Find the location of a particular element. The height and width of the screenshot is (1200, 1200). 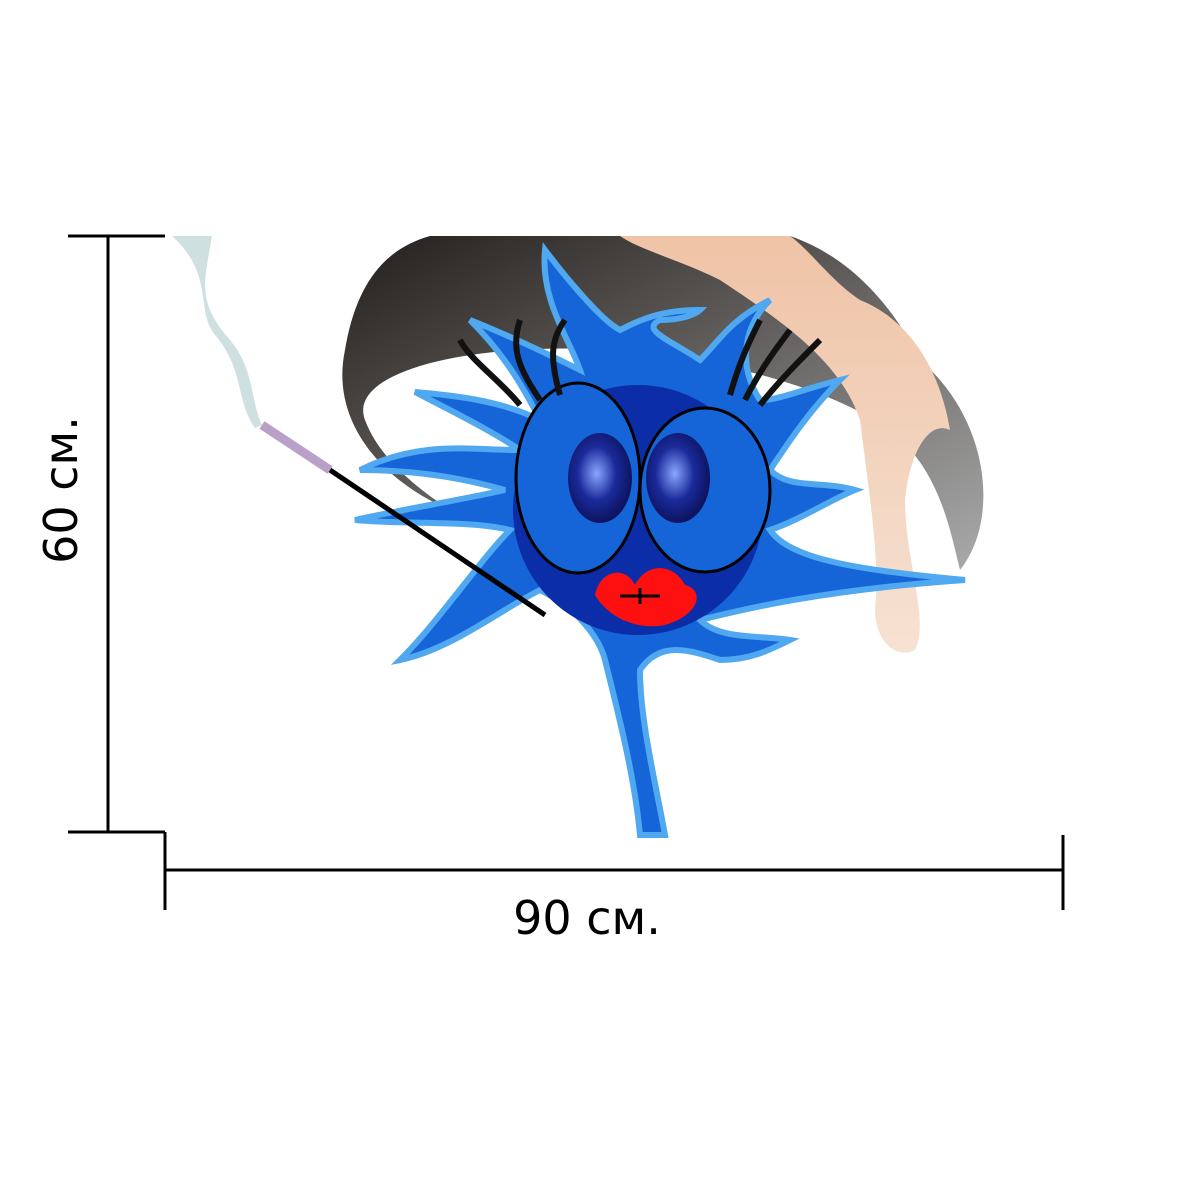

height-label: 60 см. is located at coordinates (61, 490).